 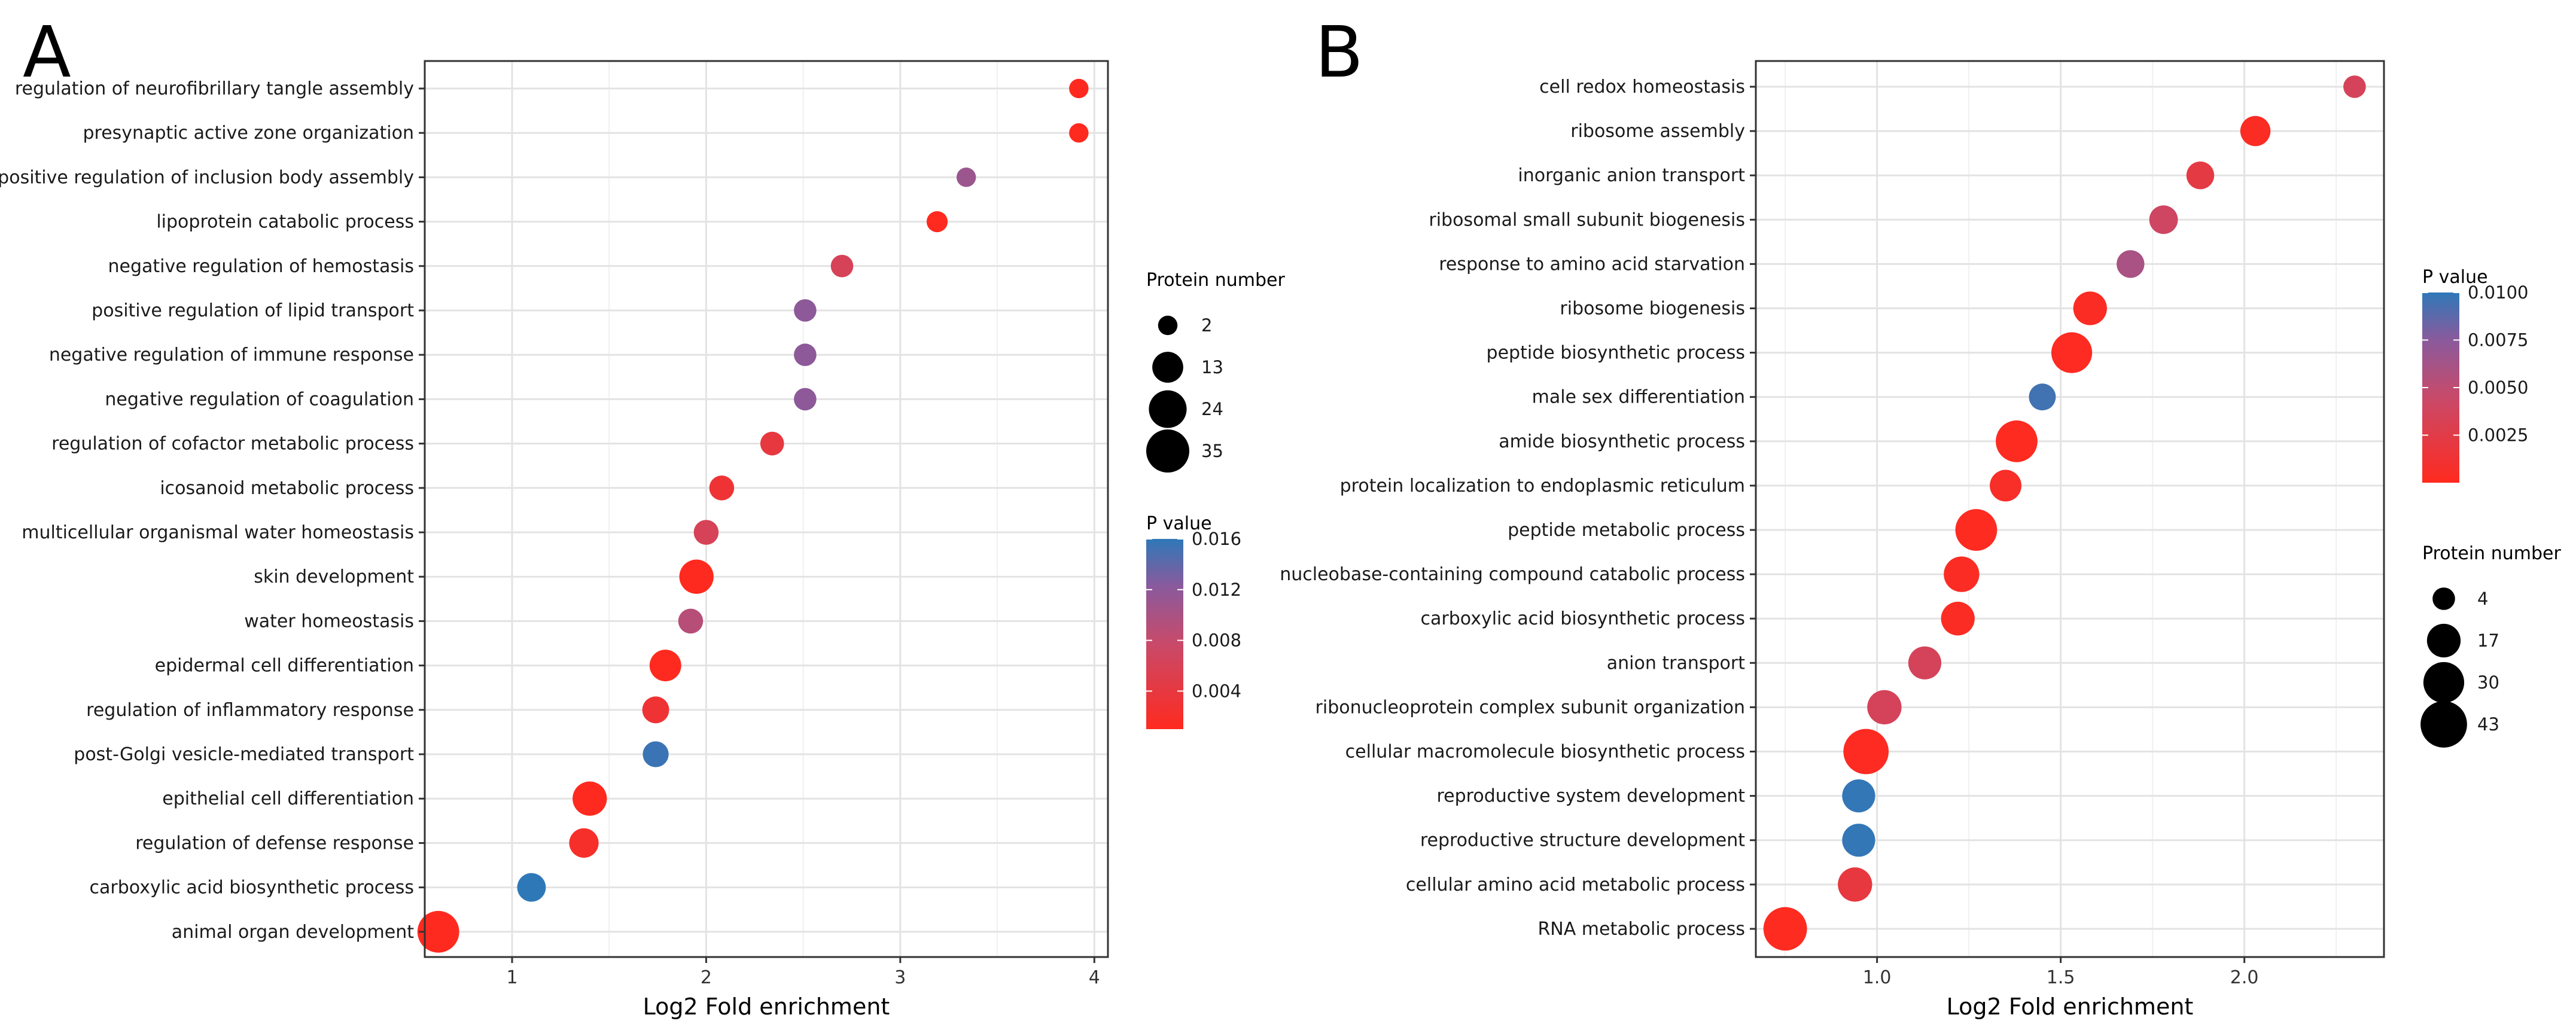 What do you see at coordinates (1616, 354) in the screenshot?
I see `category-label: peptide biosynthetic process` at bounding box center [1616, 354].